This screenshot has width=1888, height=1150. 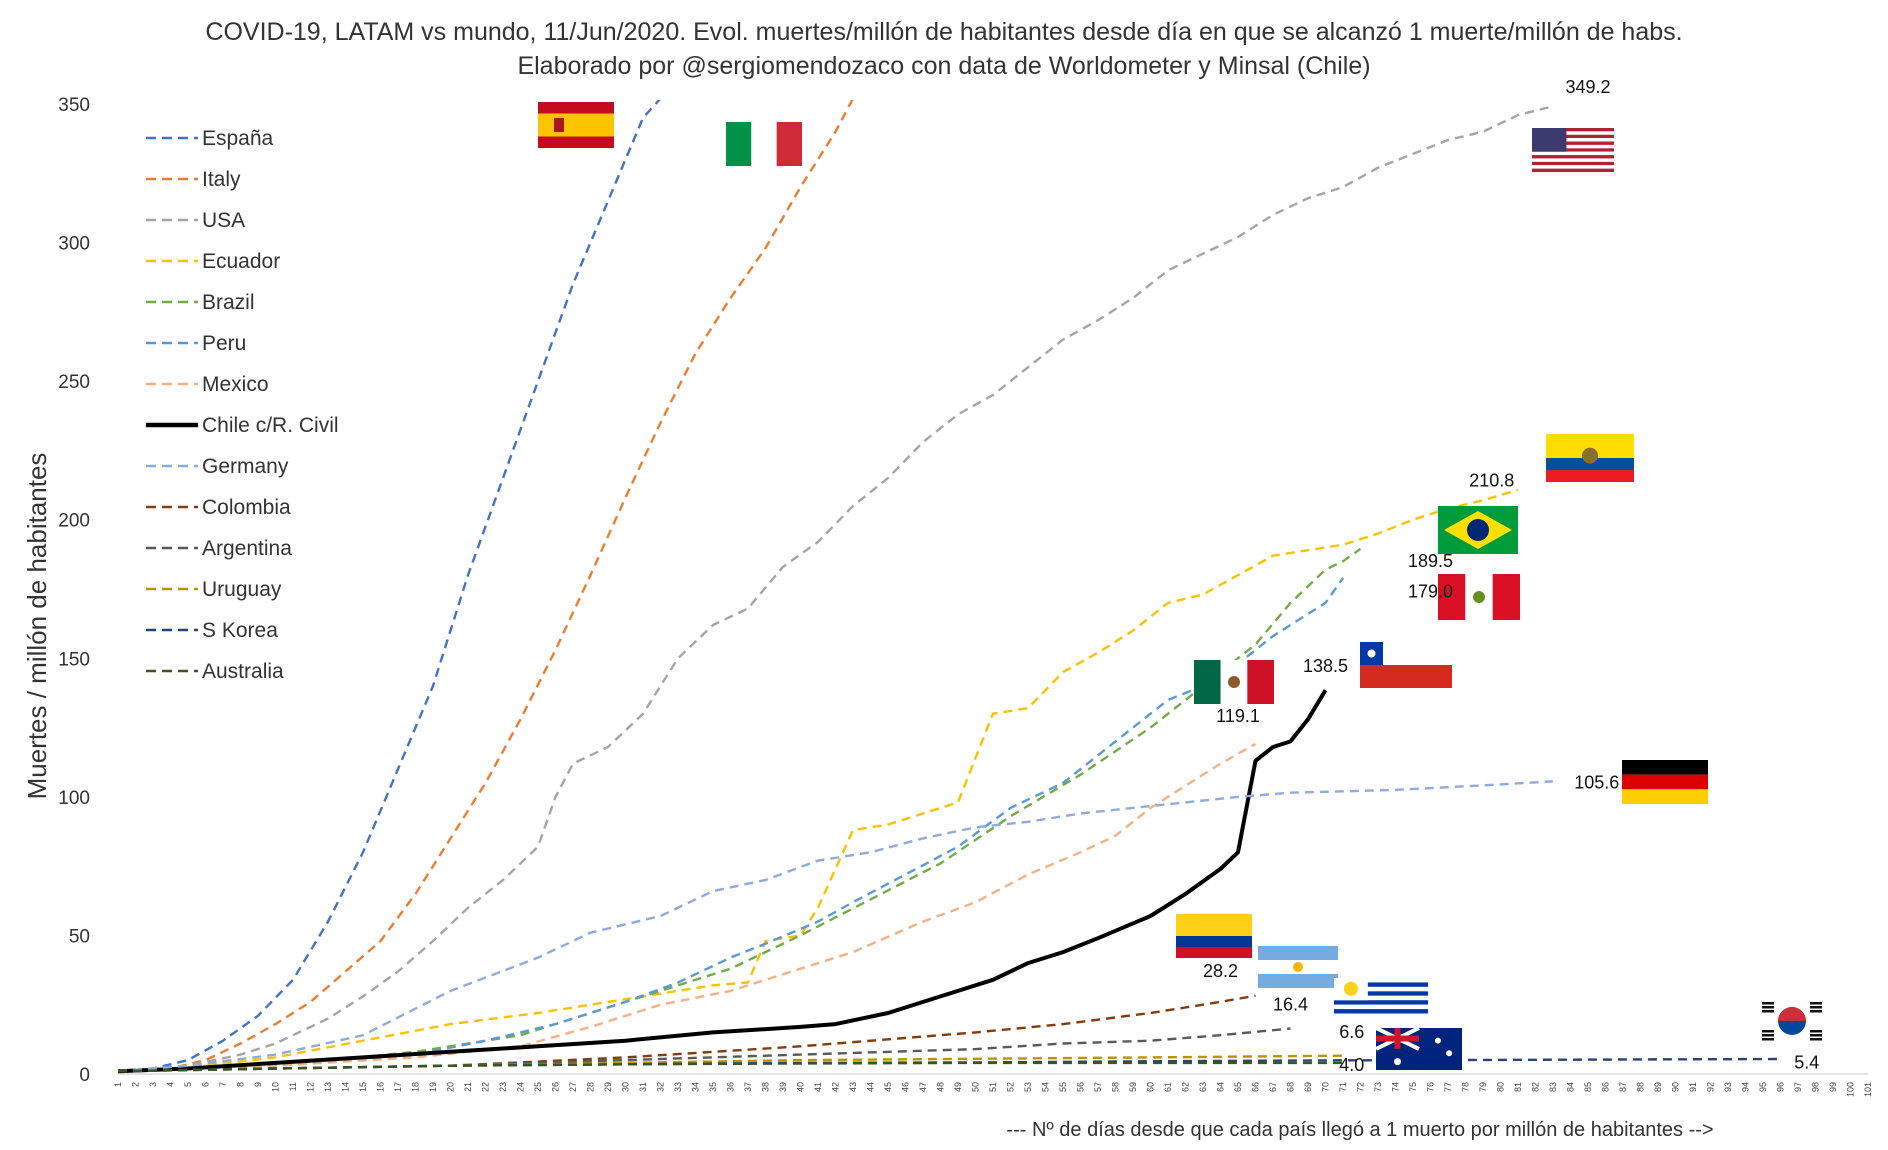 What do you see at coordinates (1133, 1087) in the screenshot?
I see `x-tick-label: 59` at bounding box center [1133, 1087].